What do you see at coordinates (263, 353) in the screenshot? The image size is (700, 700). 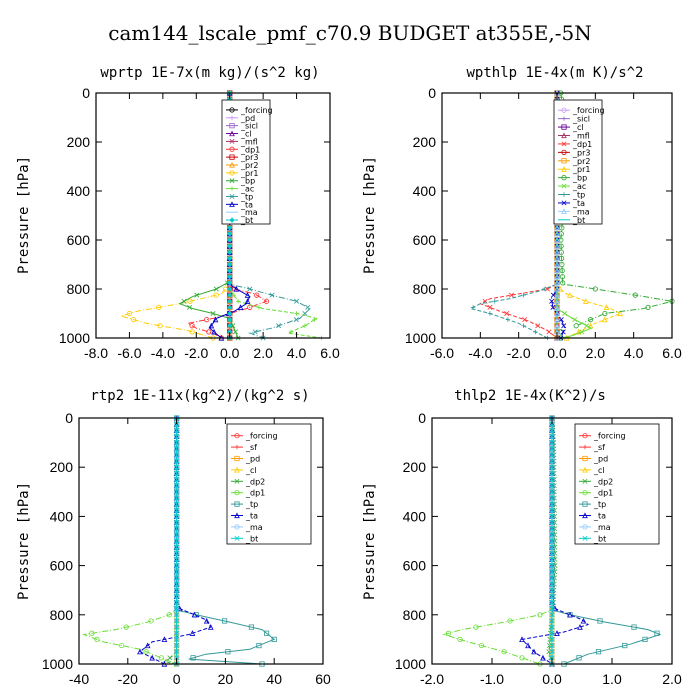 I see `x-tick-label: 2.0` at bounding box center [263, 353].